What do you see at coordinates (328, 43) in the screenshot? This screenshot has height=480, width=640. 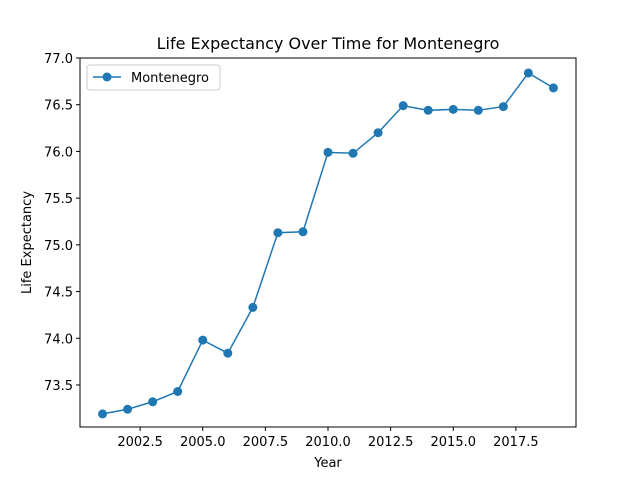 I see `chart-title: Life Expectancy Over Time for Montenegro` at bounding box center [328, 43].